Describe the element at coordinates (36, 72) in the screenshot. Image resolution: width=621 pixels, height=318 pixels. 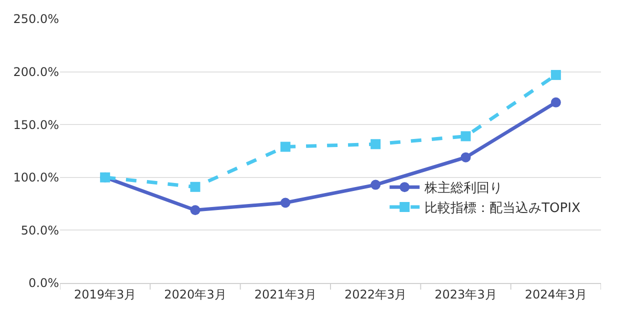
I see `y-tick-label: 200.0%` at that location.